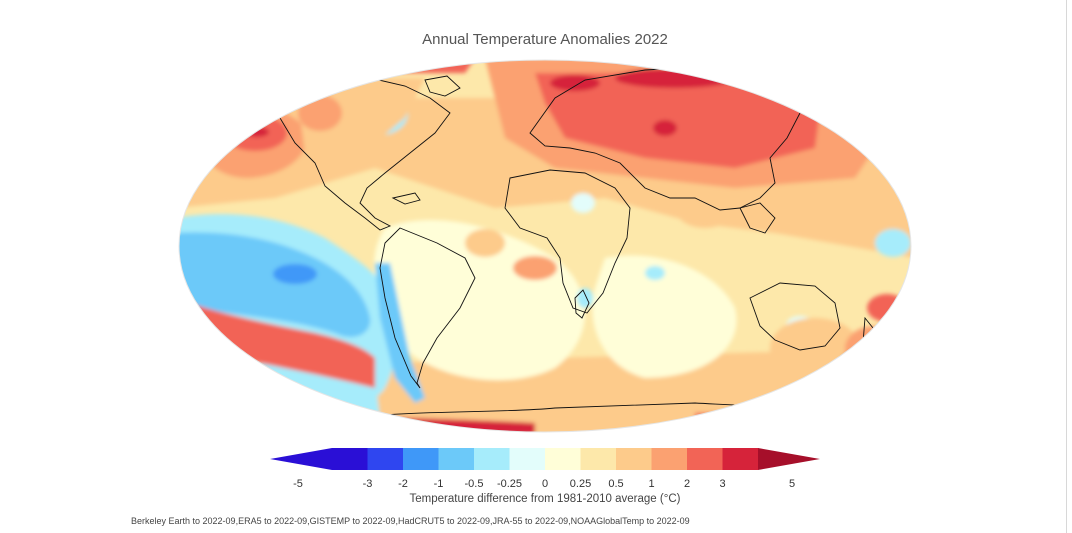 The height and width of the screenshot is (533, 1072). I want to click on scale-tick-label: 0.5, so click(616, 484).